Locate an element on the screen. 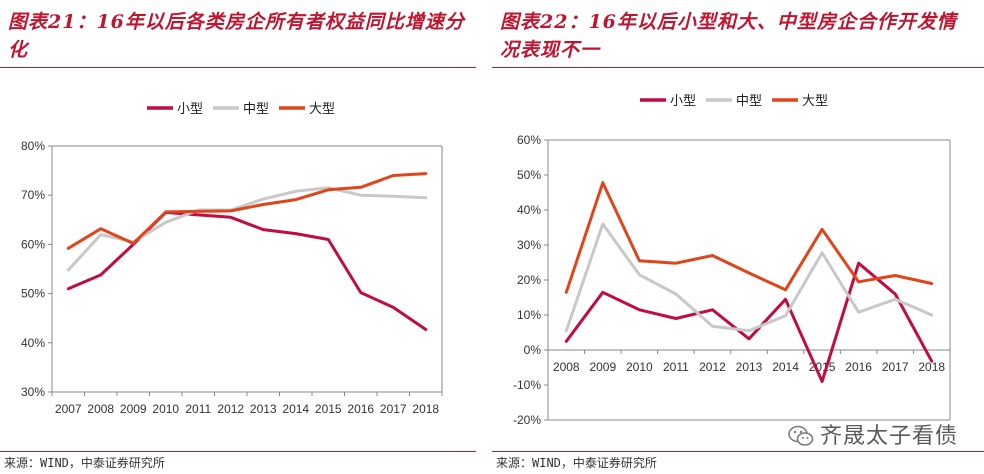 The height and width of the screenshot is (474, 984). title-rule-left is located at coordinates (238, 67).